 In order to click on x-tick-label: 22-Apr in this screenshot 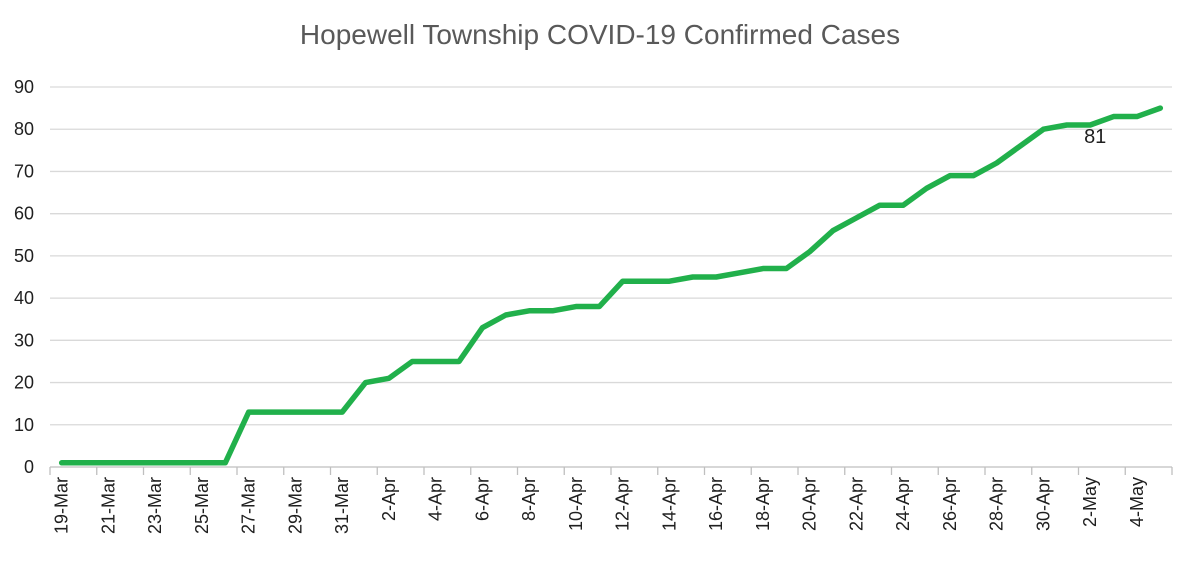, I will do `click(856, 504)`.